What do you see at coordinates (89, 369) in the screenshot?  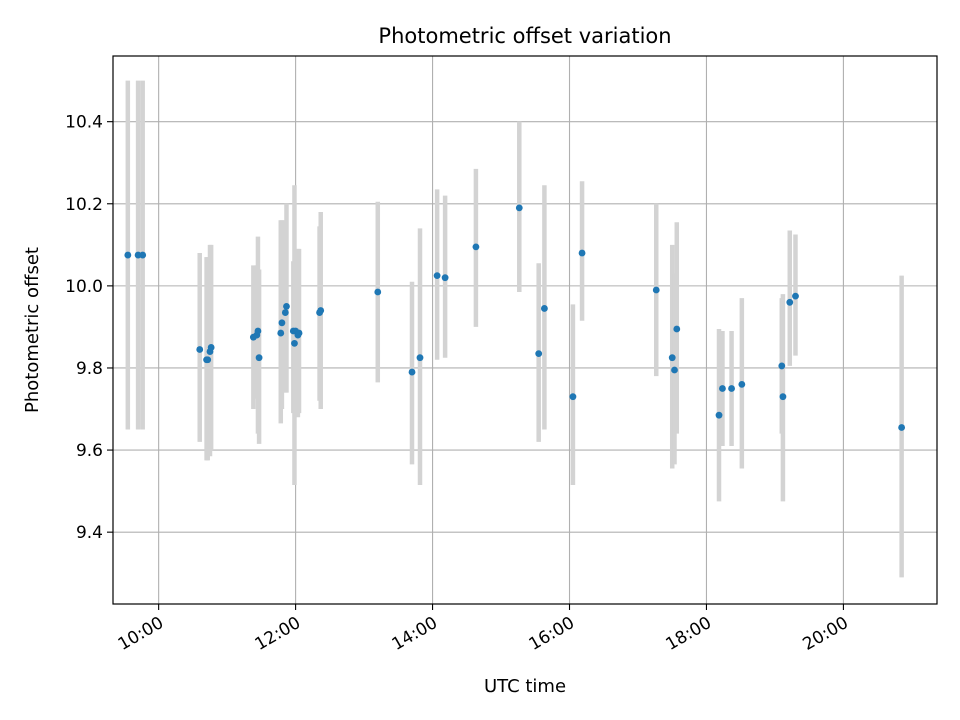 I see `y-tick-label: 9.8` at bounding box center [89, 369].